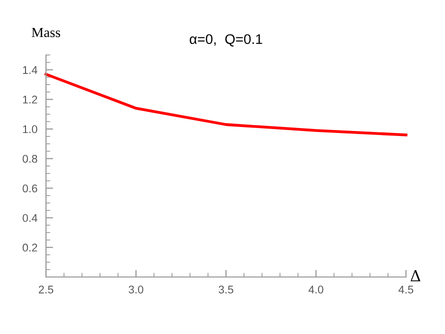  I want to click on x-tick-label: 3.5, so click(226, 290).